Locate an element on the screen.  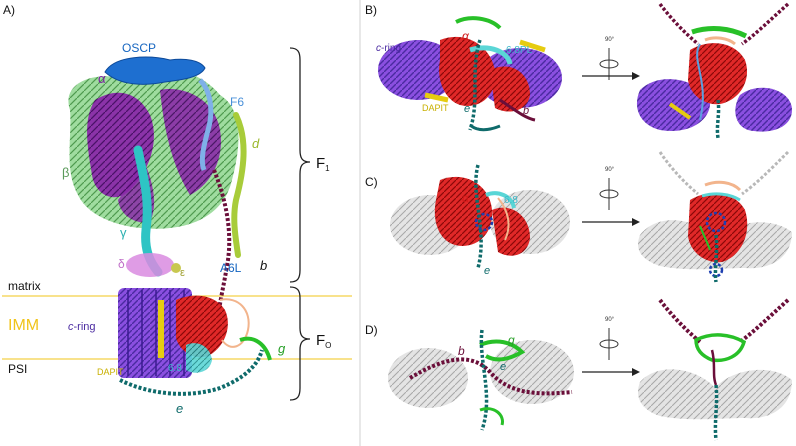
label-c-ring-rest: -ring is located at coordinates (84, 327).